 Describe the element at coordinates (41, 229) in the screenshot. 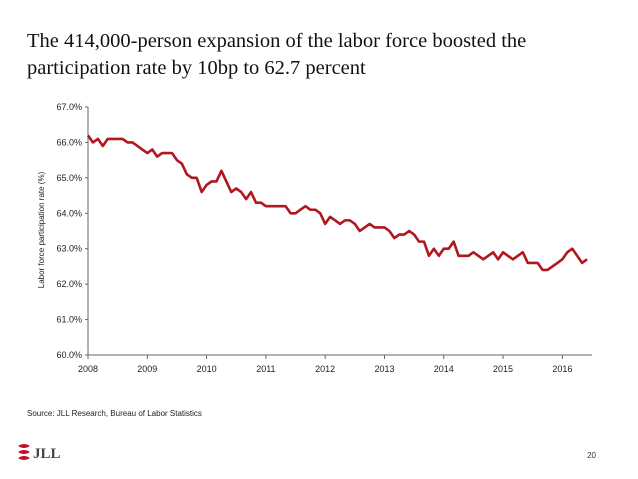

I see `y-axis-label: Labor force participation rate (%)` at that location.